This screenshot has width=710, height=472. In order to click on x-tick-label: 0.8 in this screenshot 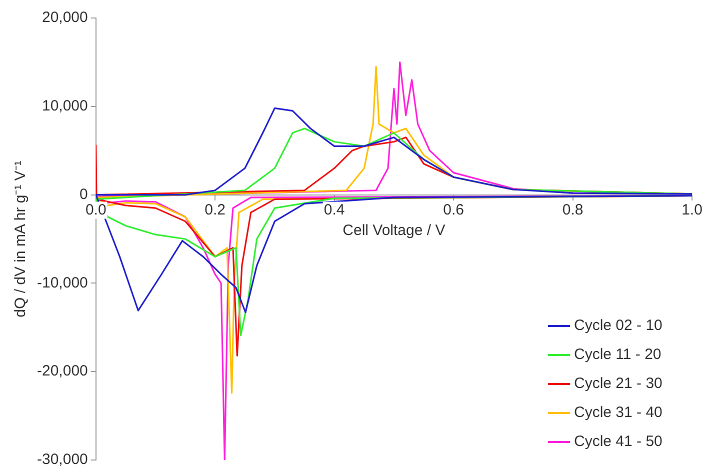, I will do `click(573, 209)`.